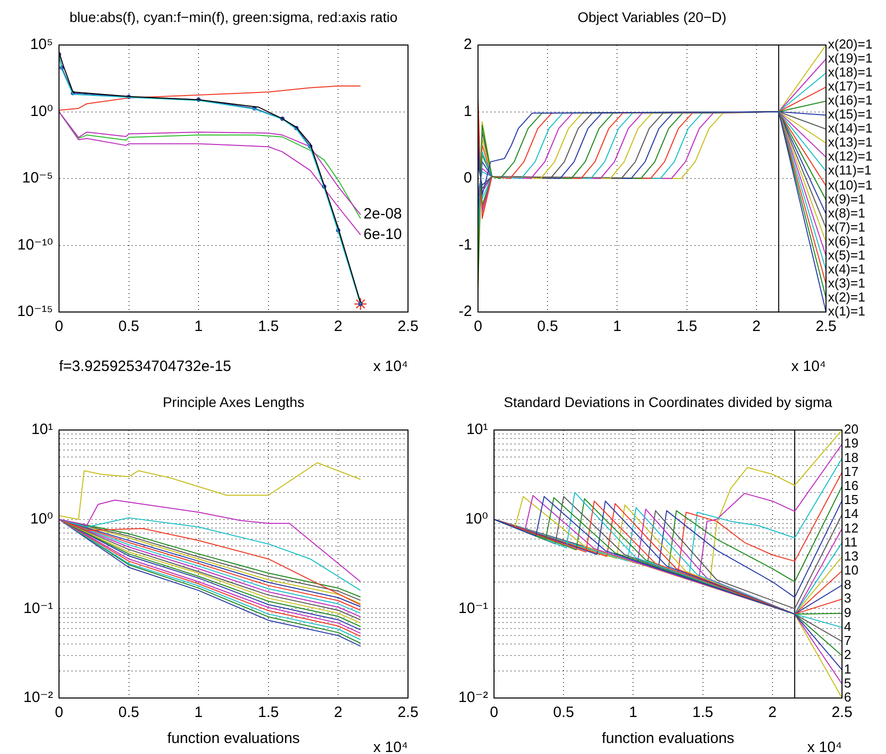  I want to click on series-label: 8, so click(848, 584).